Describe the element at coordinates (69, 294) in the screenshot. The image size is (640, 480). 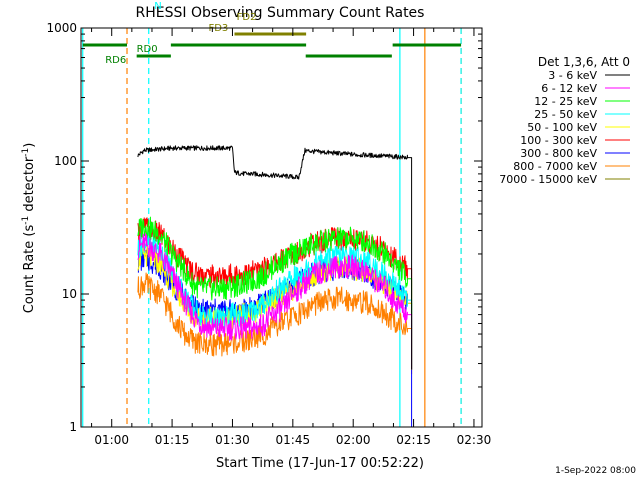
I see `y-tick-label: 10` at that location.